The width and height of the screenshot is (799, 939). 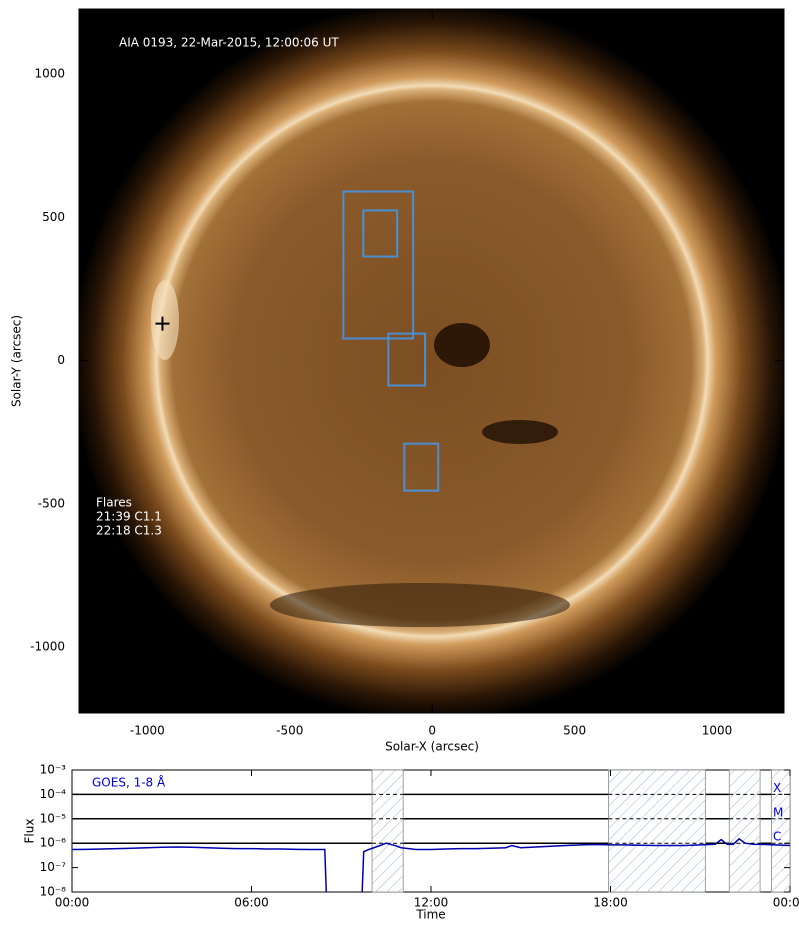 I want to click on y-tick-label: -1000, so click(x=47, y=647).